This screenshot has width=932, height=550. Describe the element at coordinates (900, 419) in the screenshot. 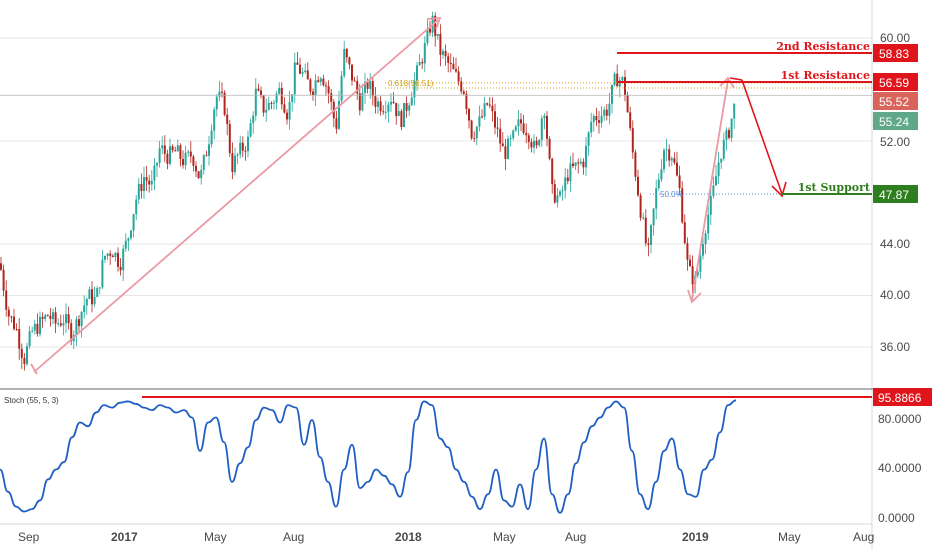

I see `stoch-tick-80: 80.0000` at that location.